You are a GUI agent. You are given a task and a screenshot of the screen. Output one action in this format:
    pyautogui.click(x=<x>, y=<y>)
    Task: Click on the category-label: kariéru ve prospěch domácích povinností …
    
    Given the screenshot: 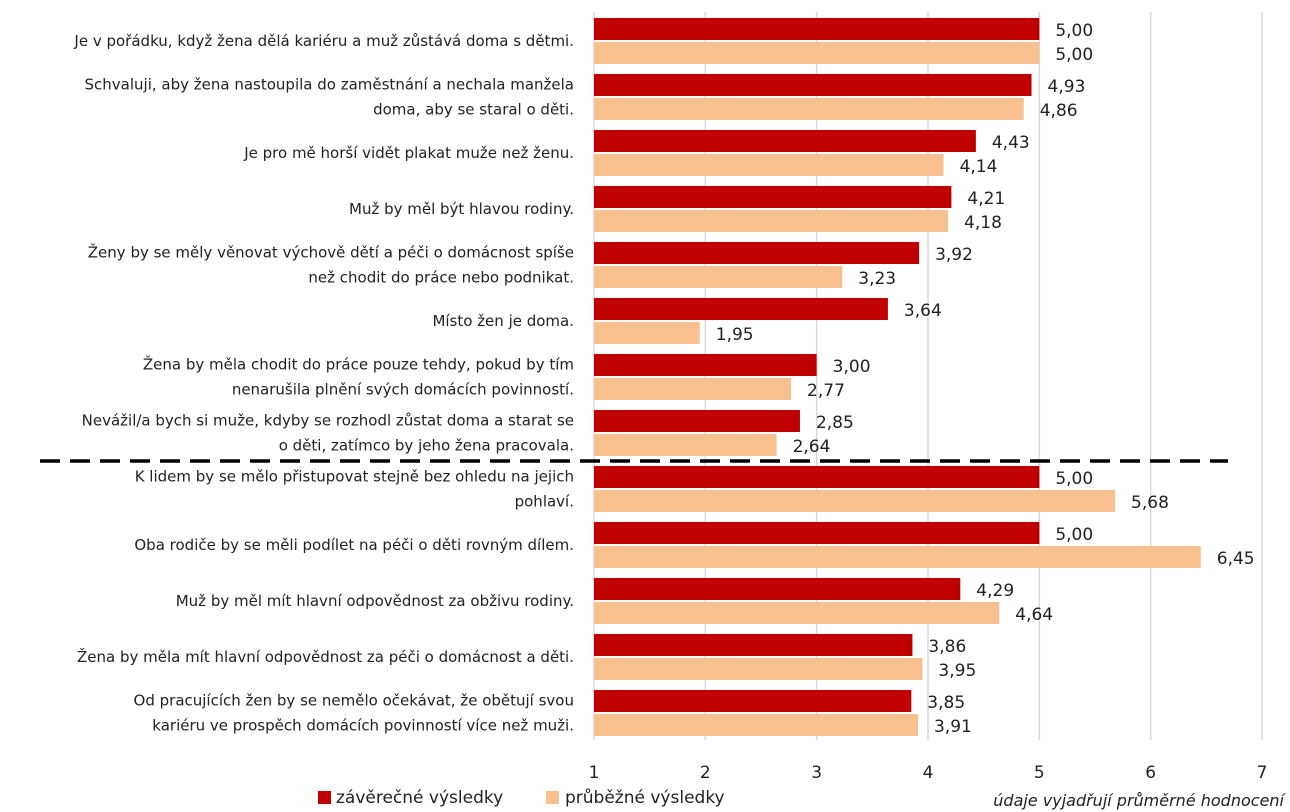 What is the action you would take?
    pyautogui.click(x=363, y=726)
    